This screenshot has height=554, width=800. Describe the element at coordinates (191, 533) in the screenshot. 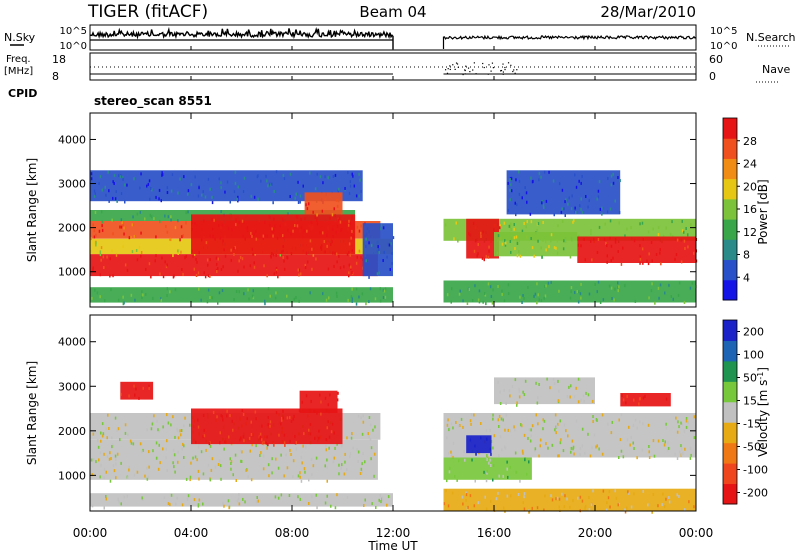

I see `x-tick-label: 04:00` at that location.